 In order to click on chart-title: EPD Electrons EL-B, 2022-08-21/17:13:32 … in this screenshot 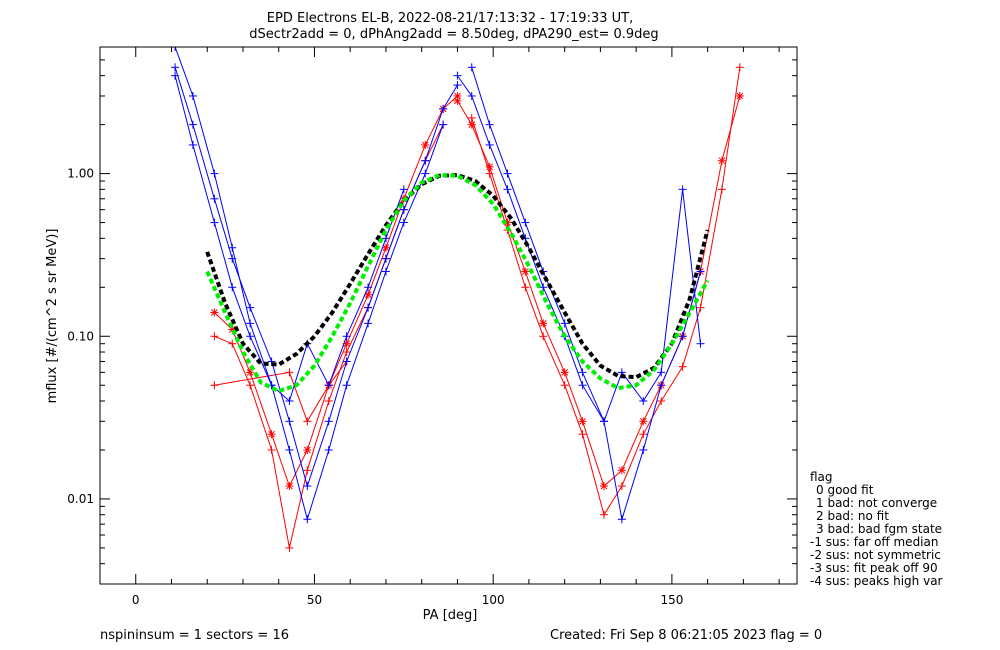, I will do `click(450, 18)`.